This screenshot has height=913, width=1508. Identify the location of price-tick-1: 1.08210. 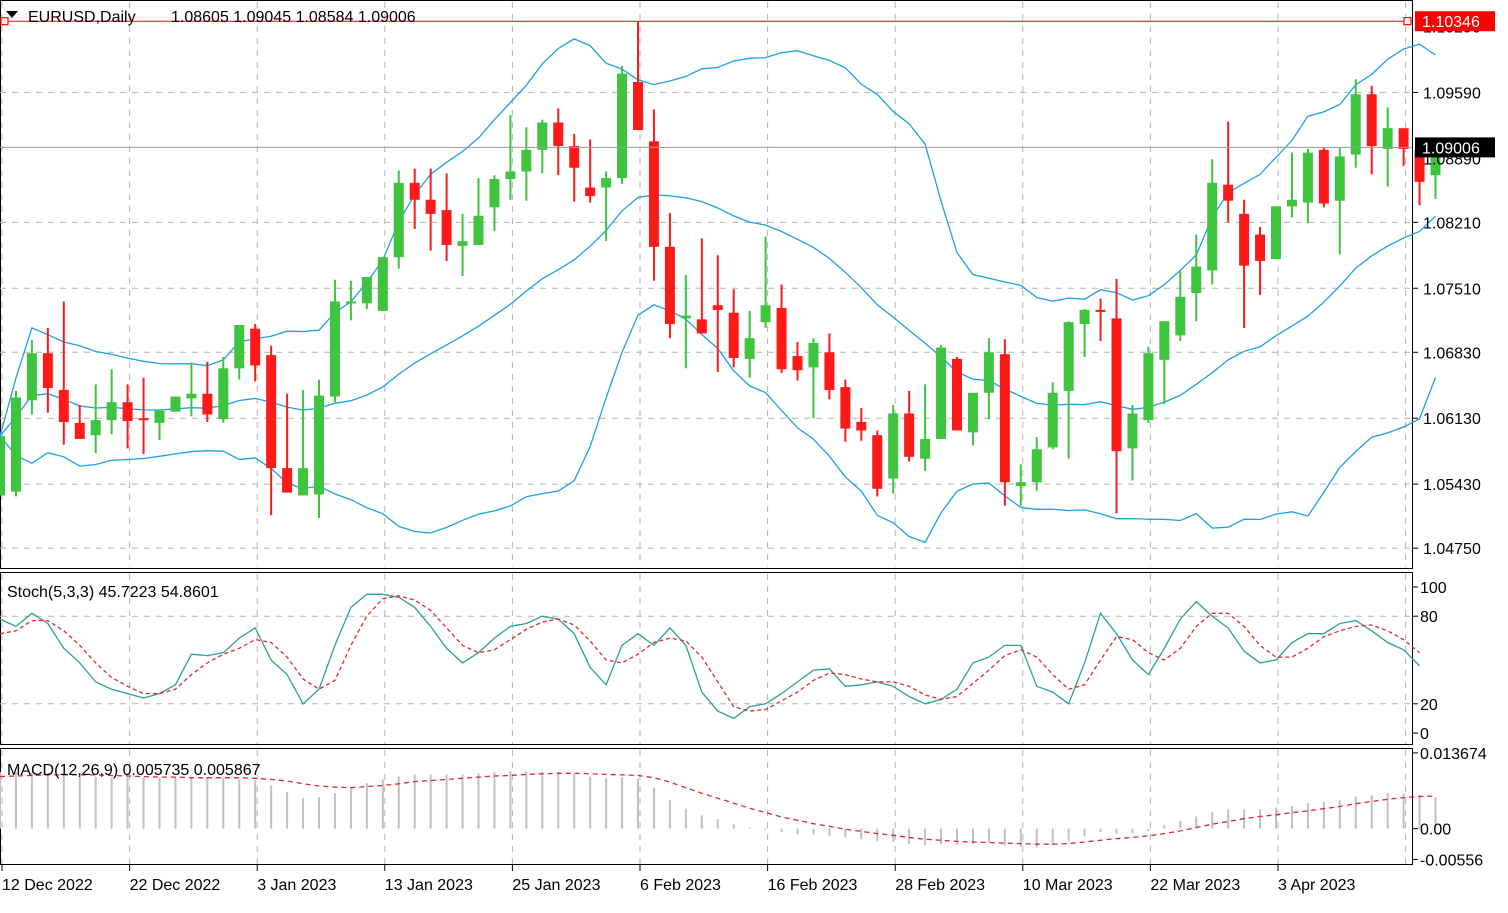
(1452, 223).